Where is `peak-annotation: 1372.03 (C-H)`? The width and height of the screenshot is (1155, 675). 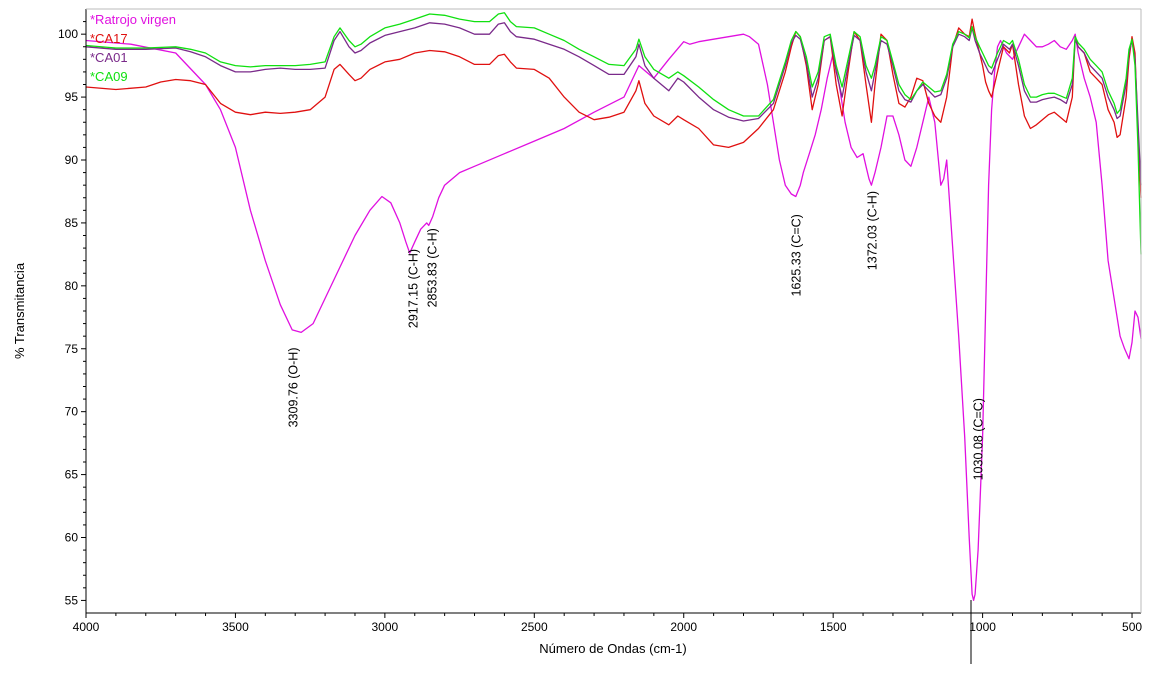 peak-annotation: 1372.03 (C-H) is located at coordinates (872, 230).